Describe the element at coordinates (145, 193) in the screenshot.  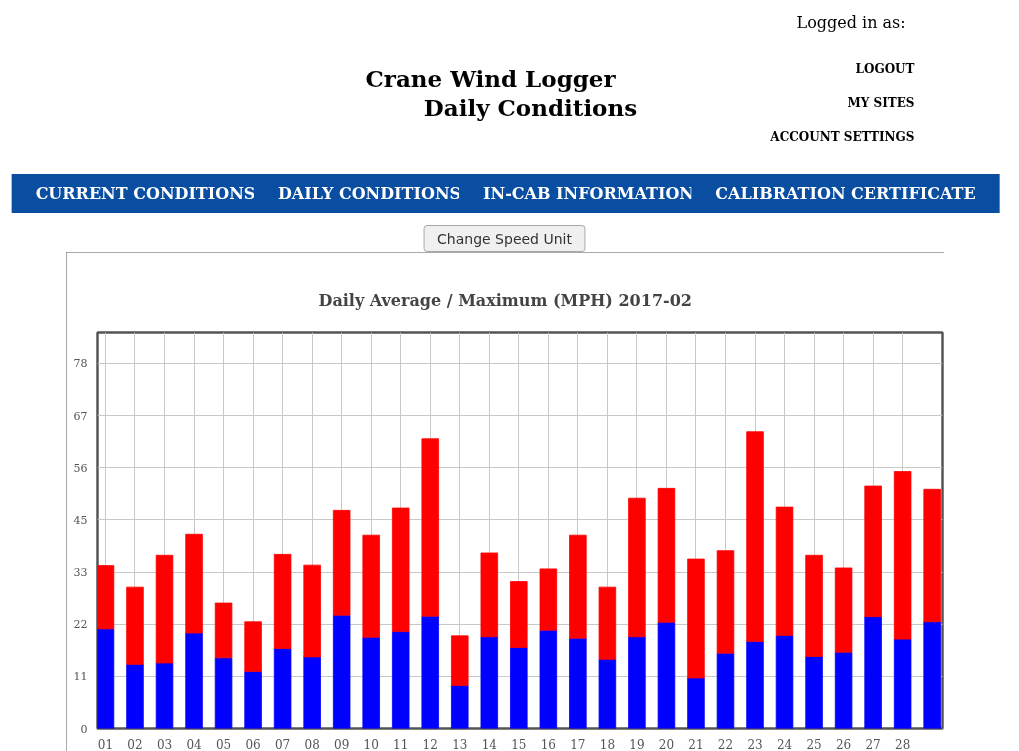
I see `text: CURRENT CONDITIONS` at that location.